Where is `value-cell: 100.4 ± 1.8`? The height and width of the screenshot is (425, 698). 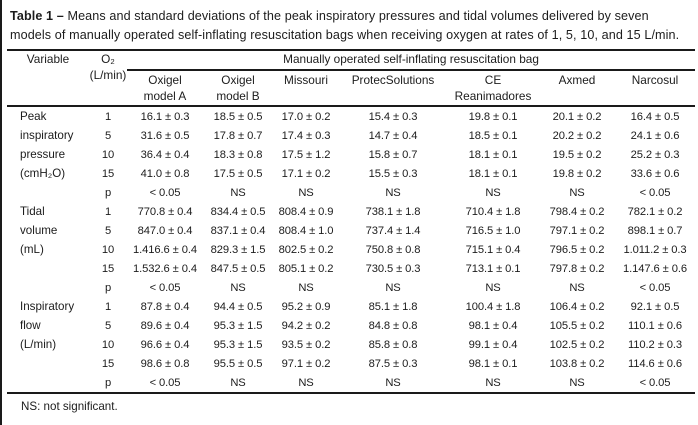 value-cell: 100.4 ± 1.8 is located at coordinates (493, 306).